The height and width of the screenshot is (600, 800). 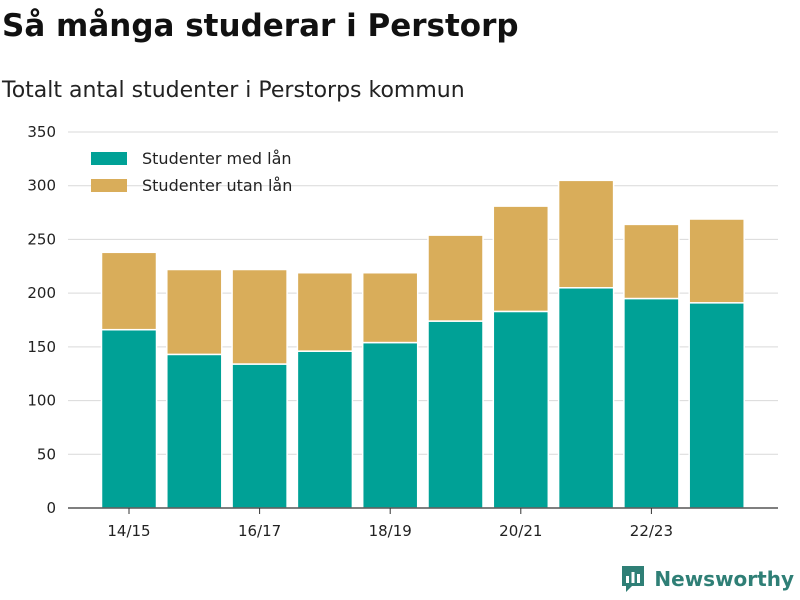 I want to click on x-tick-label: 16/17, so click(x=259, y=531).